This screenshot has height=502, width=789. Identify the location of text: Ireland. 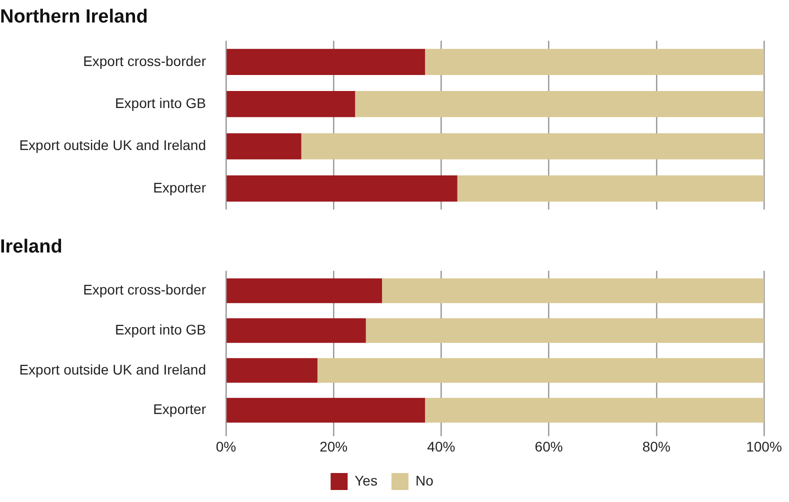
(31, 247).